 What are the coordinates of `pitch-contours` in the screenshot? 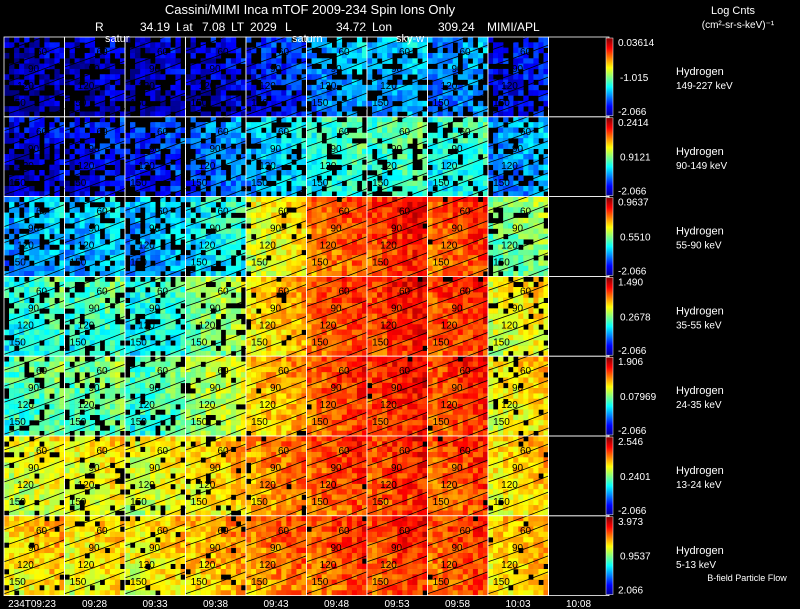 It's located at (34, 72).